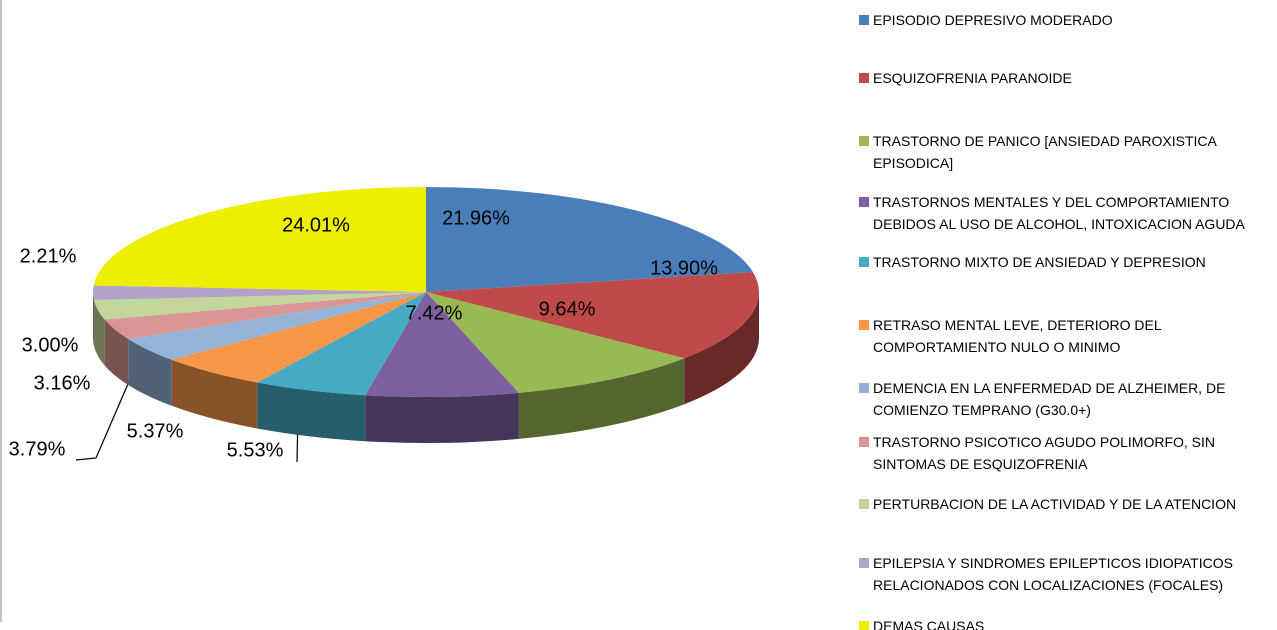 This screenshot has height=630, width=1277. What do you see at coordinates (1068, 622) in the screenshot?
I see `legend-item: DEMAS CAUSAS` at bounding box center [1068, 622].